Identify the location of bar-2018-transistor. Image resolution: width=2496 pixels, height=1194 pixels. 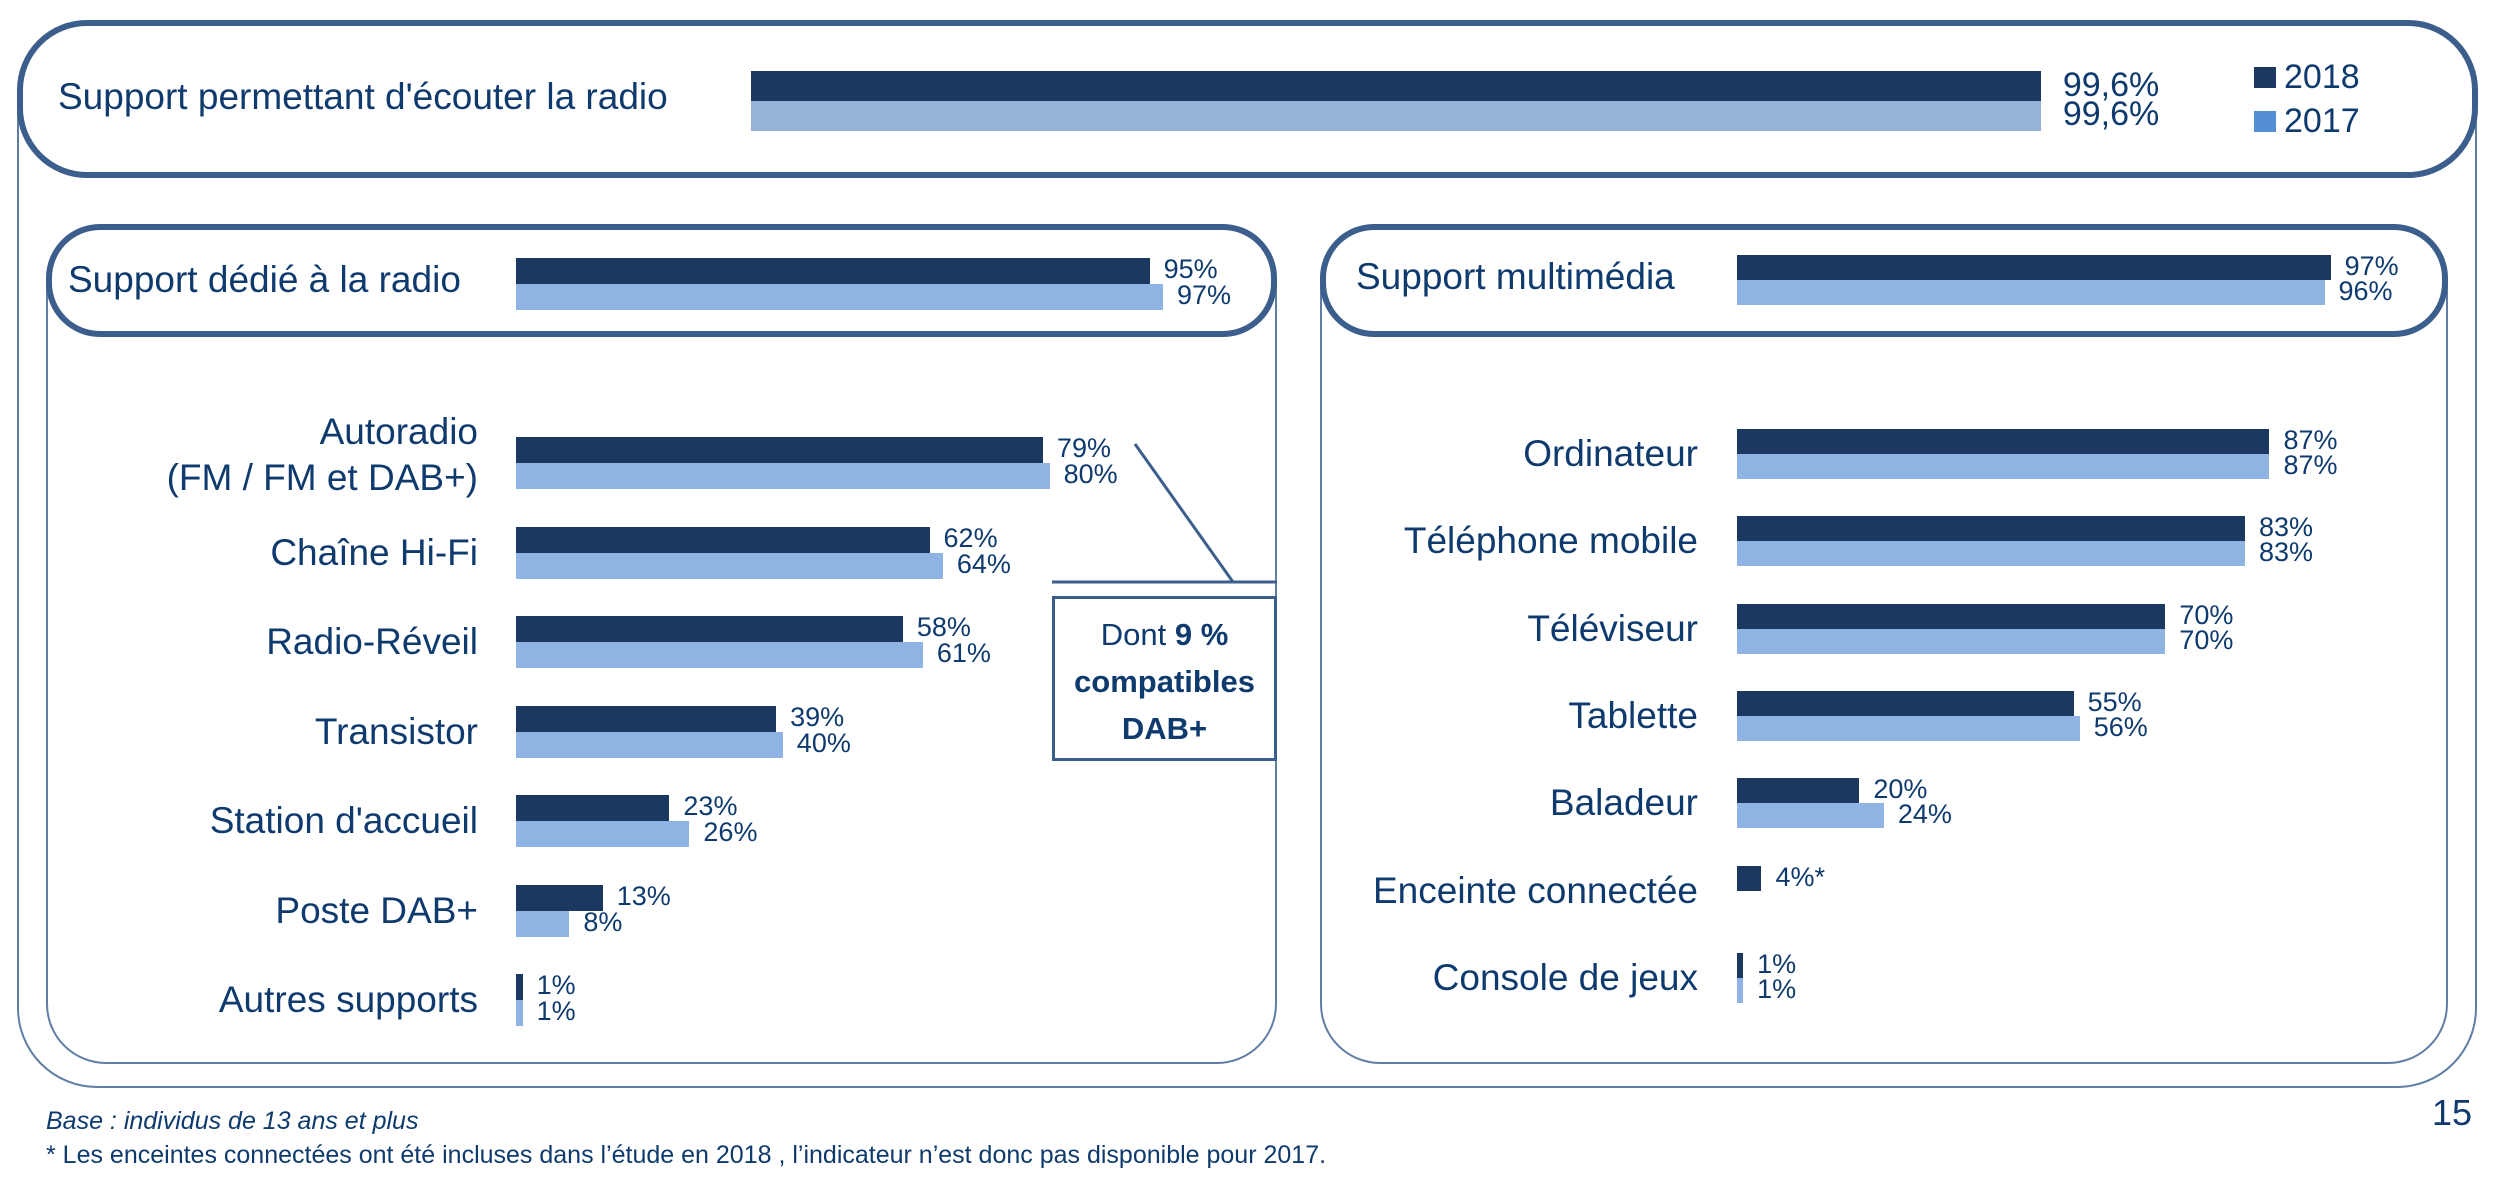
(646, 718).